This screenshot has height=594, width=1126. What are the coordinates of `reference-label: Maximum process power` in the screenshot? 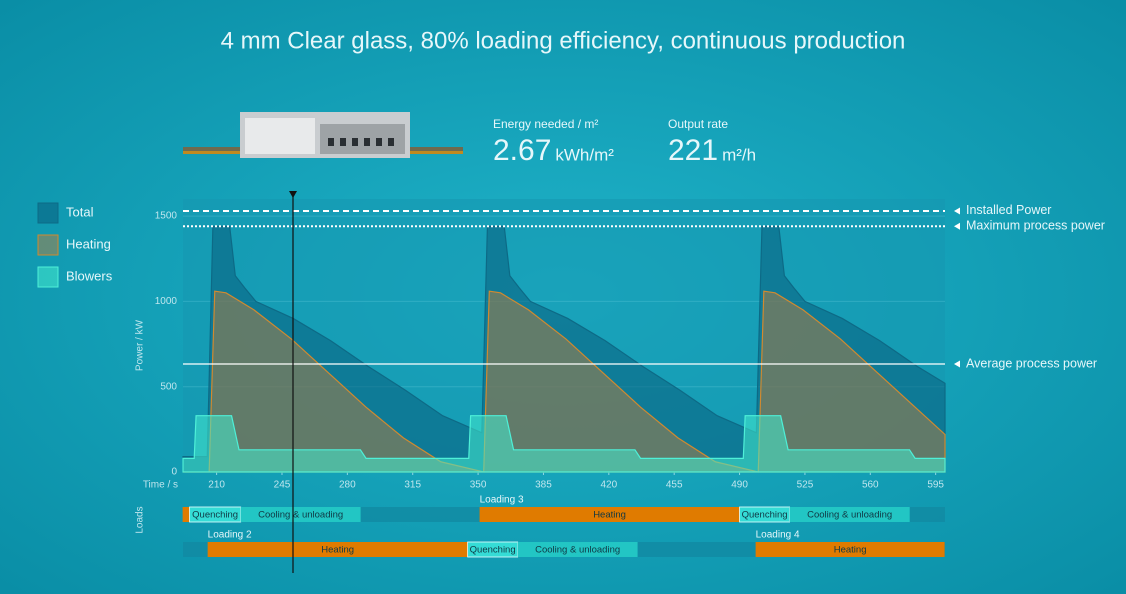 It's located at (1035, 226).